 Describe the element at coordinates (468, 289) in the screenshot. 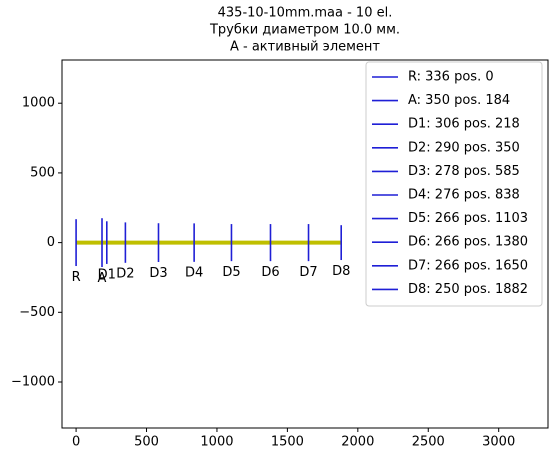

I see `legend-label: D8: 250 pos. 1882` at that location.